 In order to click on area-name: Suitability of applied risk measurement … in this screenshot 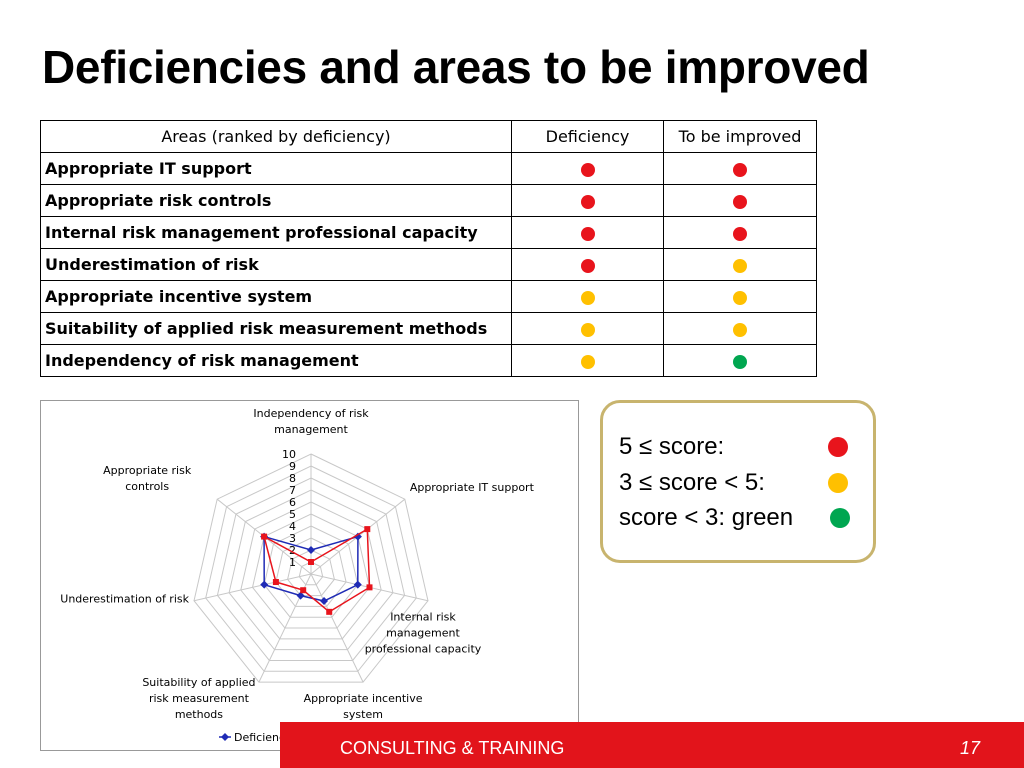, I will do `click(276, 328)`.